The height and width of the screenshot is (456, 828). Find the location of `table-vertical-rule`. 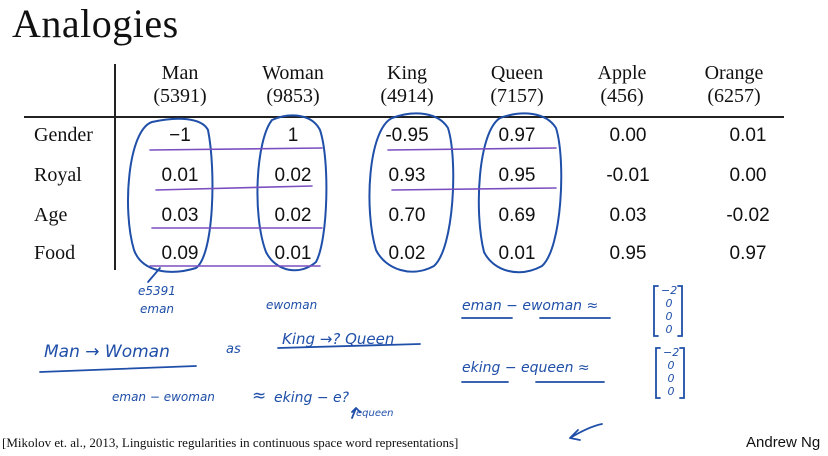

table-vertical-rule is located at coordinates (115, 167).